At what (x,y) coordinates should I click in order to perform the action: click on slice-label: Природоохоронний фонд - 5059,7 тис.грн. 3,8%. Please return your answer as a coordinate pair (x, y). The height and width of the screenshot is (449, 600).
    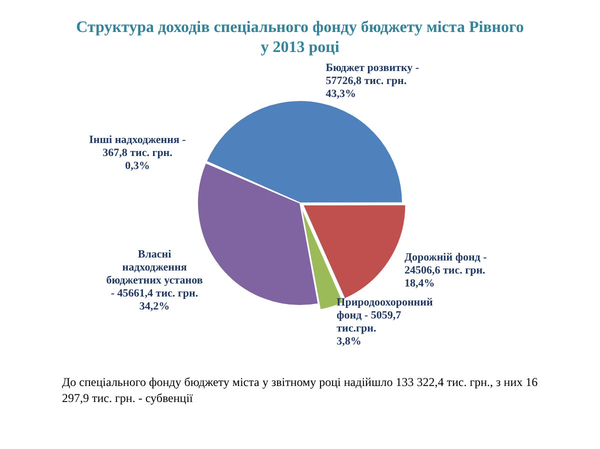
    Looking at the image, I should click on (385, 322).